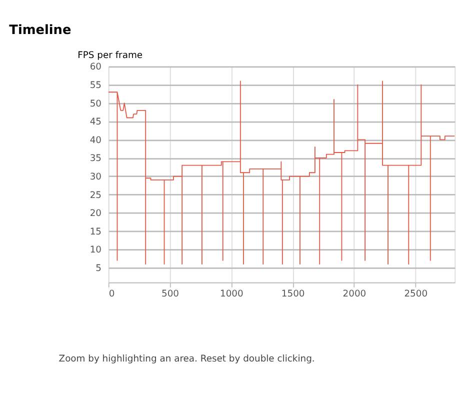 The height and width of the screenshot is (413, 474). Describe the element at coordinates (96, 86) in the screenshot. I see `y-tick-label: 55` at that location.